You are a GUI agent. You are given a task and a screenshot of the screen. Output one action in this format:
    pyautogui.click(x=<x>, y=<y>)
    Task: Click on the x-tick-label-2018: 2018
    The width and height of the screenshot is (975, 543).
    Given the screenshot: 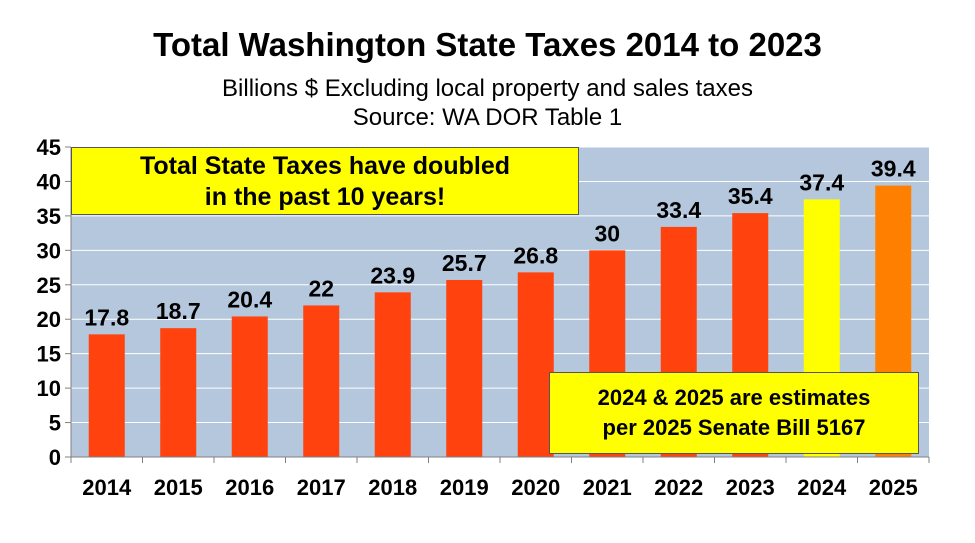 What is the action you would take?
    pyautogui.click(x=392, y=487)
    